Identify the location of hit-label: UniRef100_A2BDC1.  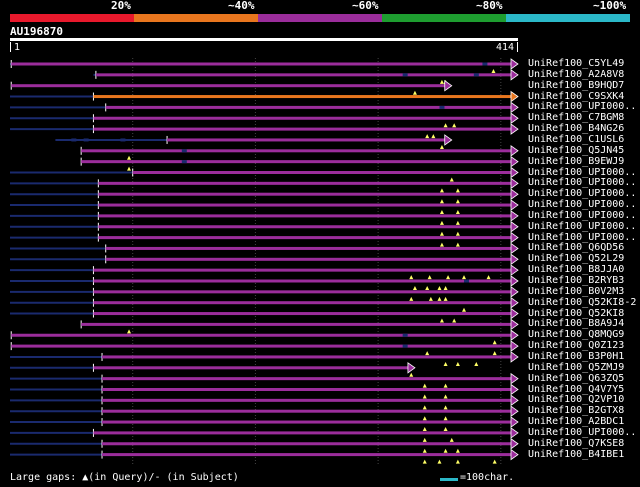
(576, 422).